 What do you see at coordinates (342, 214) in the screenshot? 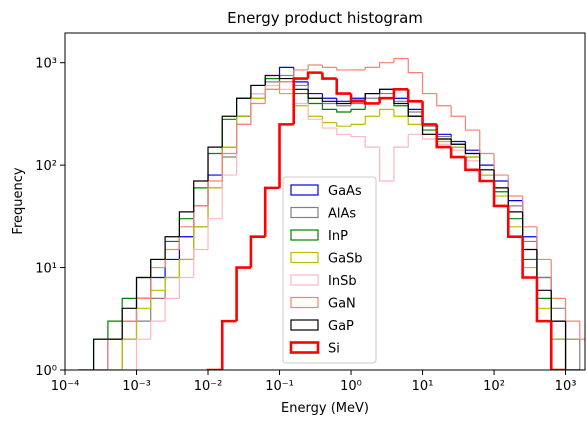
I see `legend-label: AlAs` at bounding box center [342, 214].